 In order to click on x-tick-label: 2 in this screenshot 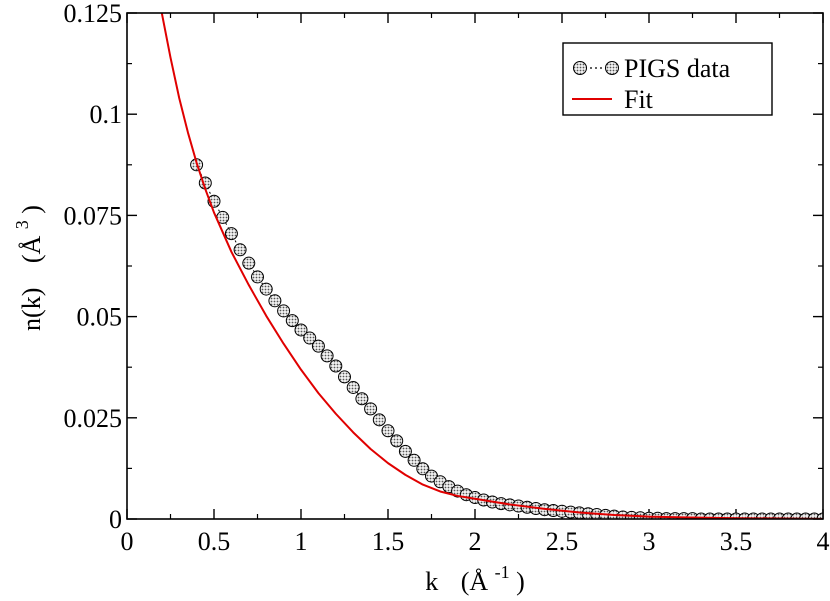, I will do `click(475, 541)`.